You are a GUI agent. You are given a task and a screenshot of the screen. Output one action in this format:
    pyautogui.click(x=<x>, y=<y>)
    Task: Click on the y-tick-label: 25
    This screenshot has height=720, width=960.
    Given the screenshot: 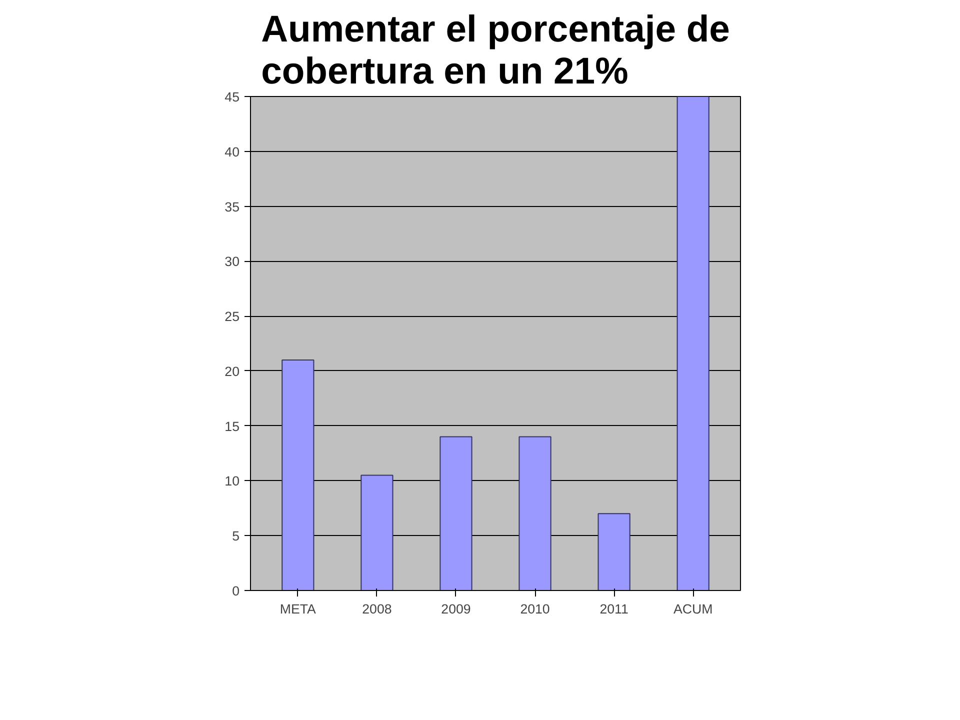 What is the action you would take?
    pyautogui.click(x=232, y=316)
    